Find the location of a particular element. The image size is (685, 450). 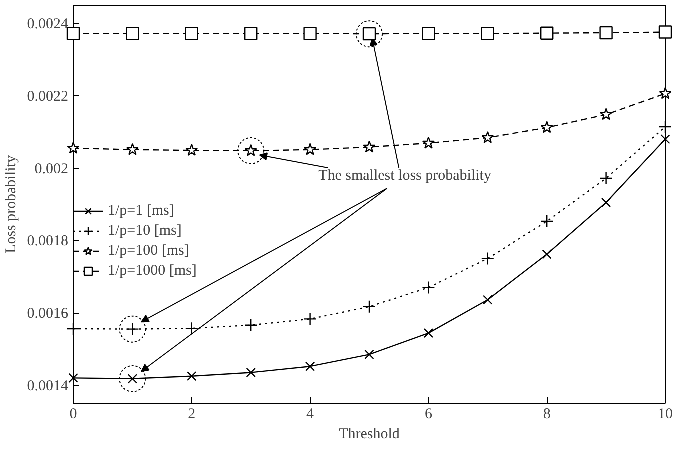

x-tick-label: 4 is located at coordinates (310, 414).